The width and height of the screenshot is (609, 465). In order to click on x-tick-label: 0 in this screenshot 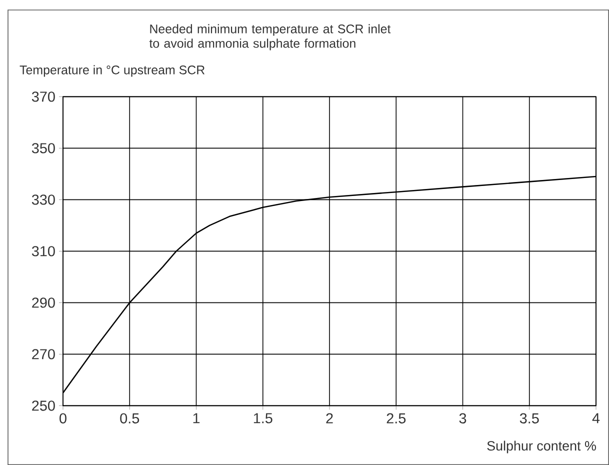, I will do `click(63, 418)`.